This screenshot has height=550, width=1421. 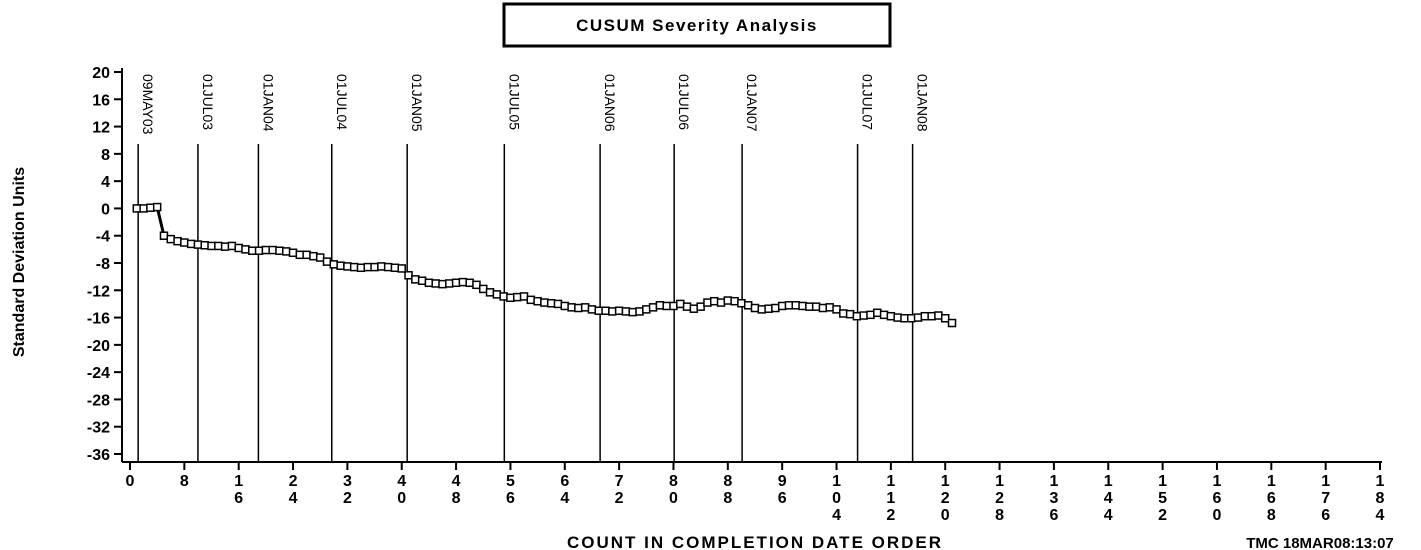 What do you see at coordinates (98, 346) in the screenshot?
I see `y-tick-label: -20` at bounding box center [98, 346].